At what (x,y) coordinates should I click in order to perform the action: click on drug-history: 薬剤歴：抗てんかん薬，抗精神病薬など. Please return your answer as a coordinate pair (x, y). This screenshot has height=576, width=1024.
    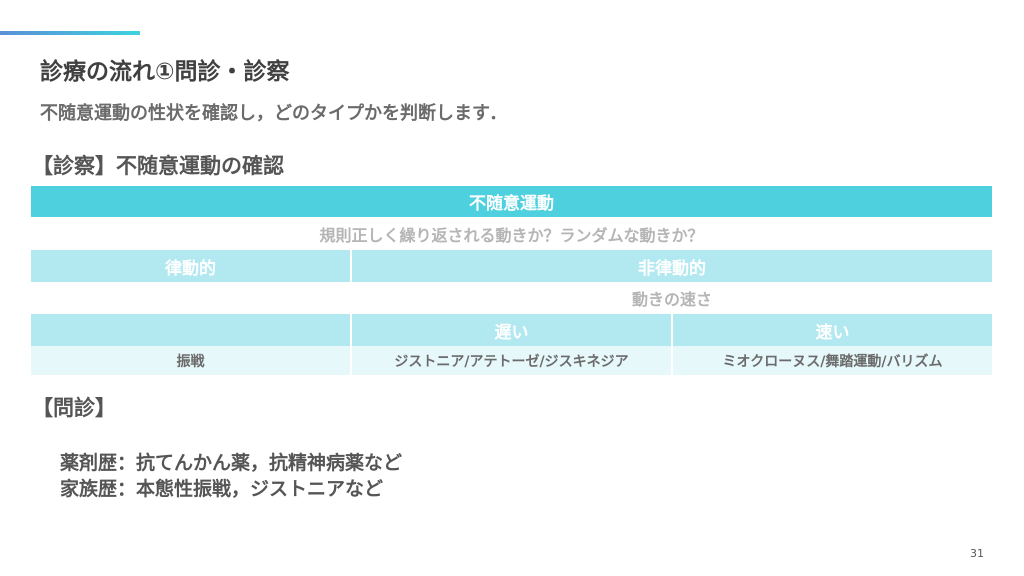
    Looking at the image, I should click on (231, 463).